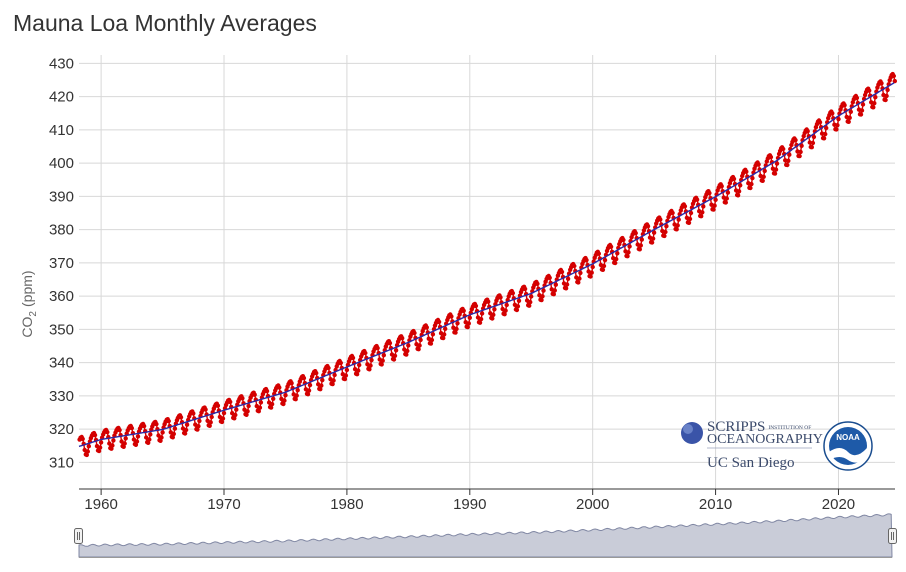 This screenshot has width=906, height=572. What do you see at coordinates (61, 130) in the screenshot?
I see `y-tick-label-410: 410` at bounding box center [61, 130].